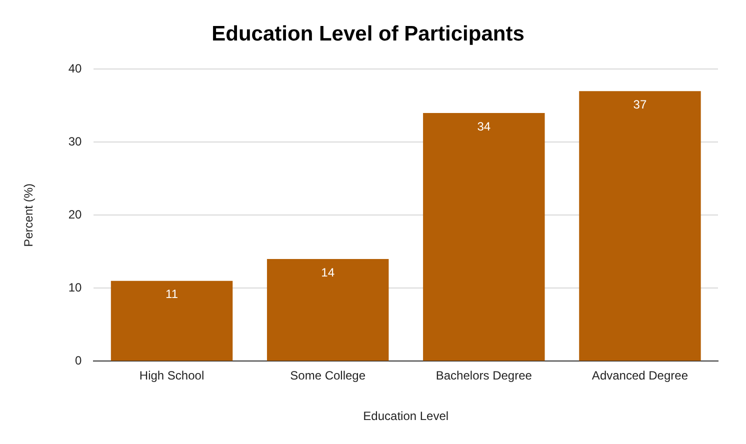 The width and height of the screenshot is (746, 444). I want to click on x-tick-label: High School, so click(171, 375).